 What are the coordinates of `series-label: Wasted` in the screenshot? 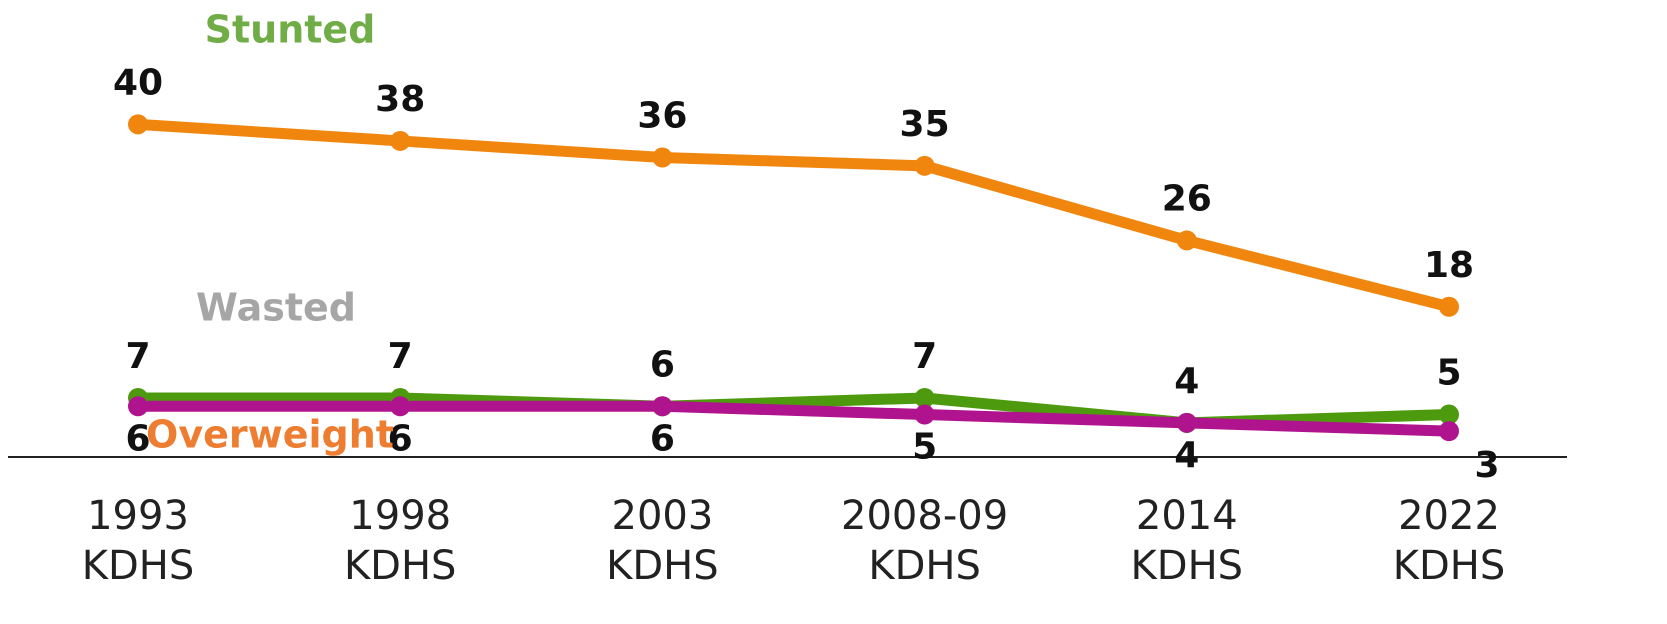 It's located at (276, 308).